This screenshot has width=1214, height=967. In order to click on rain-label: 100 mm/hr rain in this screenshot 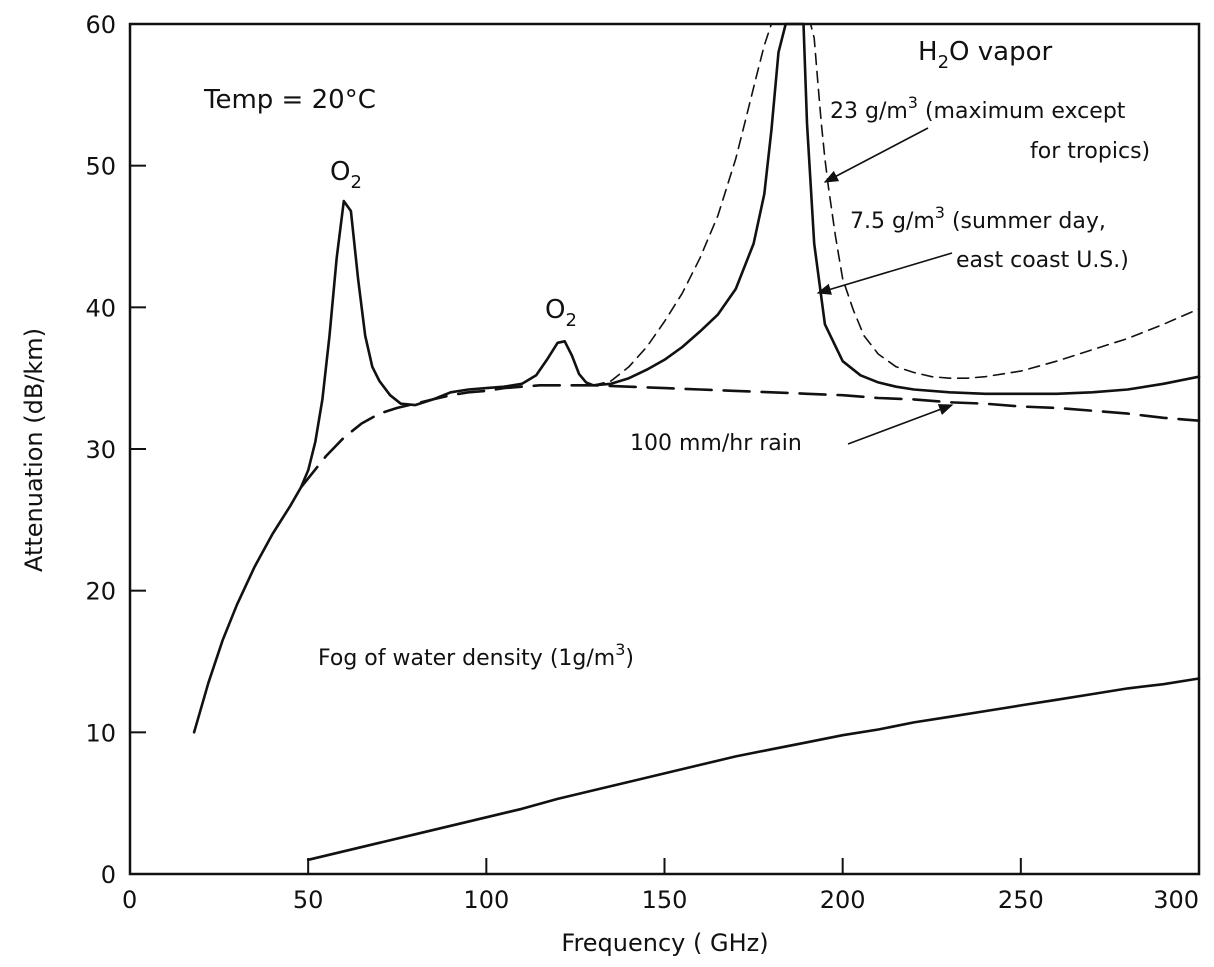, I will do `click(716, 443)`.